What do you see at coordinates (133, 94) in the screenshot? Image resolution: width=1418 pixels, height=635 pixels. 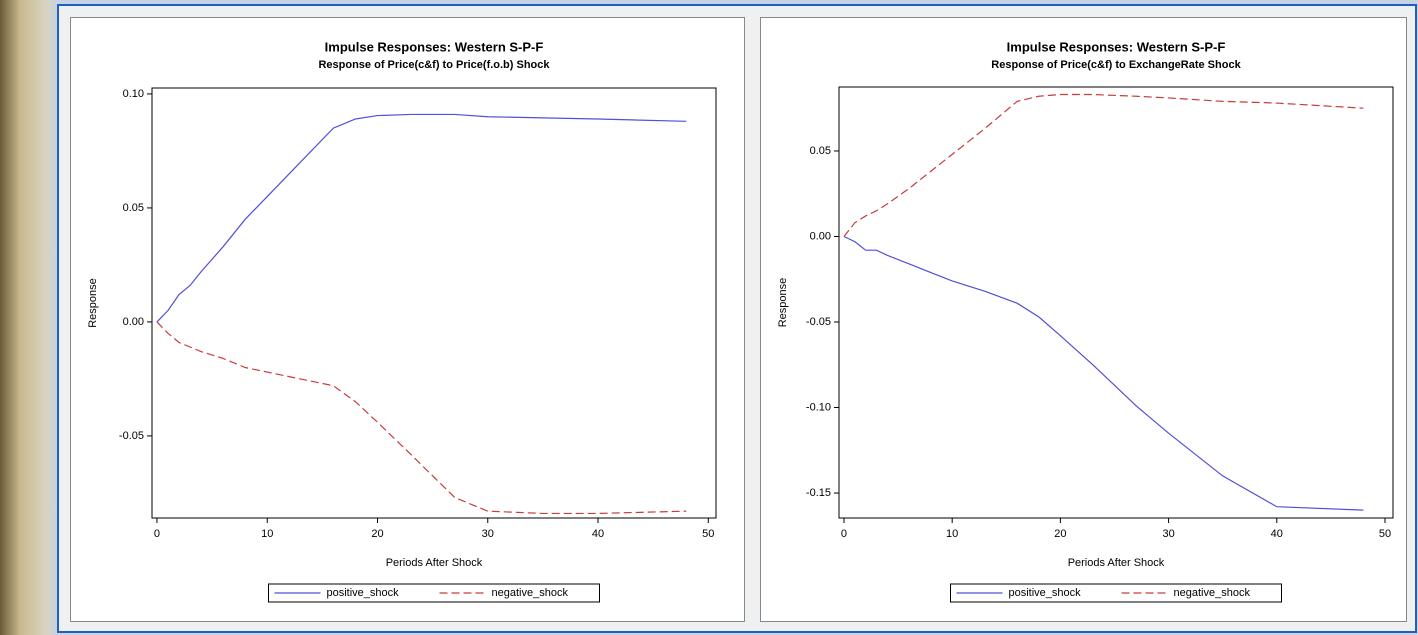 I see `y-tick-label: 0.10` at bounding box center [133, 94].